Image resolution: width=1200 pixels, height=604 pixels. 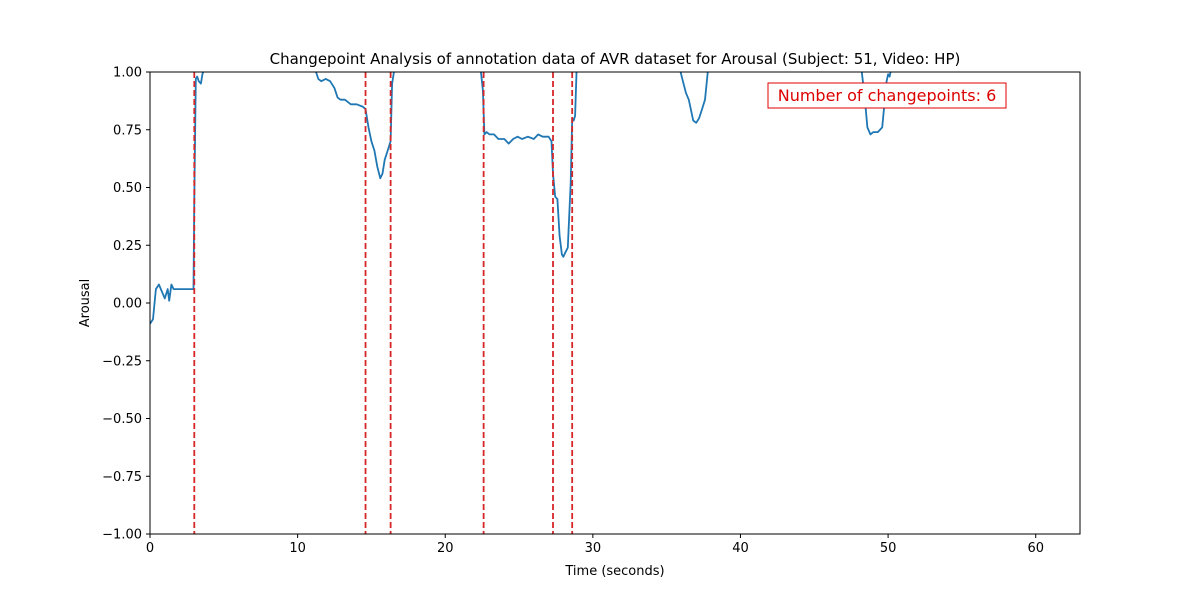 I want to click on y-tick-label: 0.75, so click(x=127, y=130).